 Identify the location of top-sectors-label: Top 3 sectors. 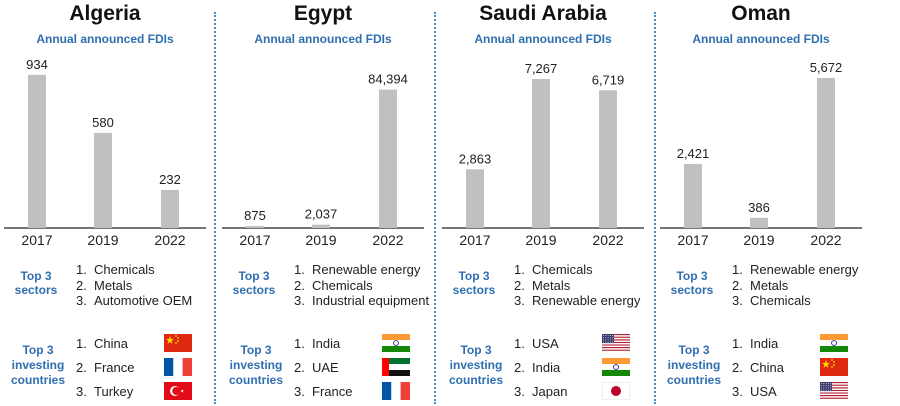
(692, 283).